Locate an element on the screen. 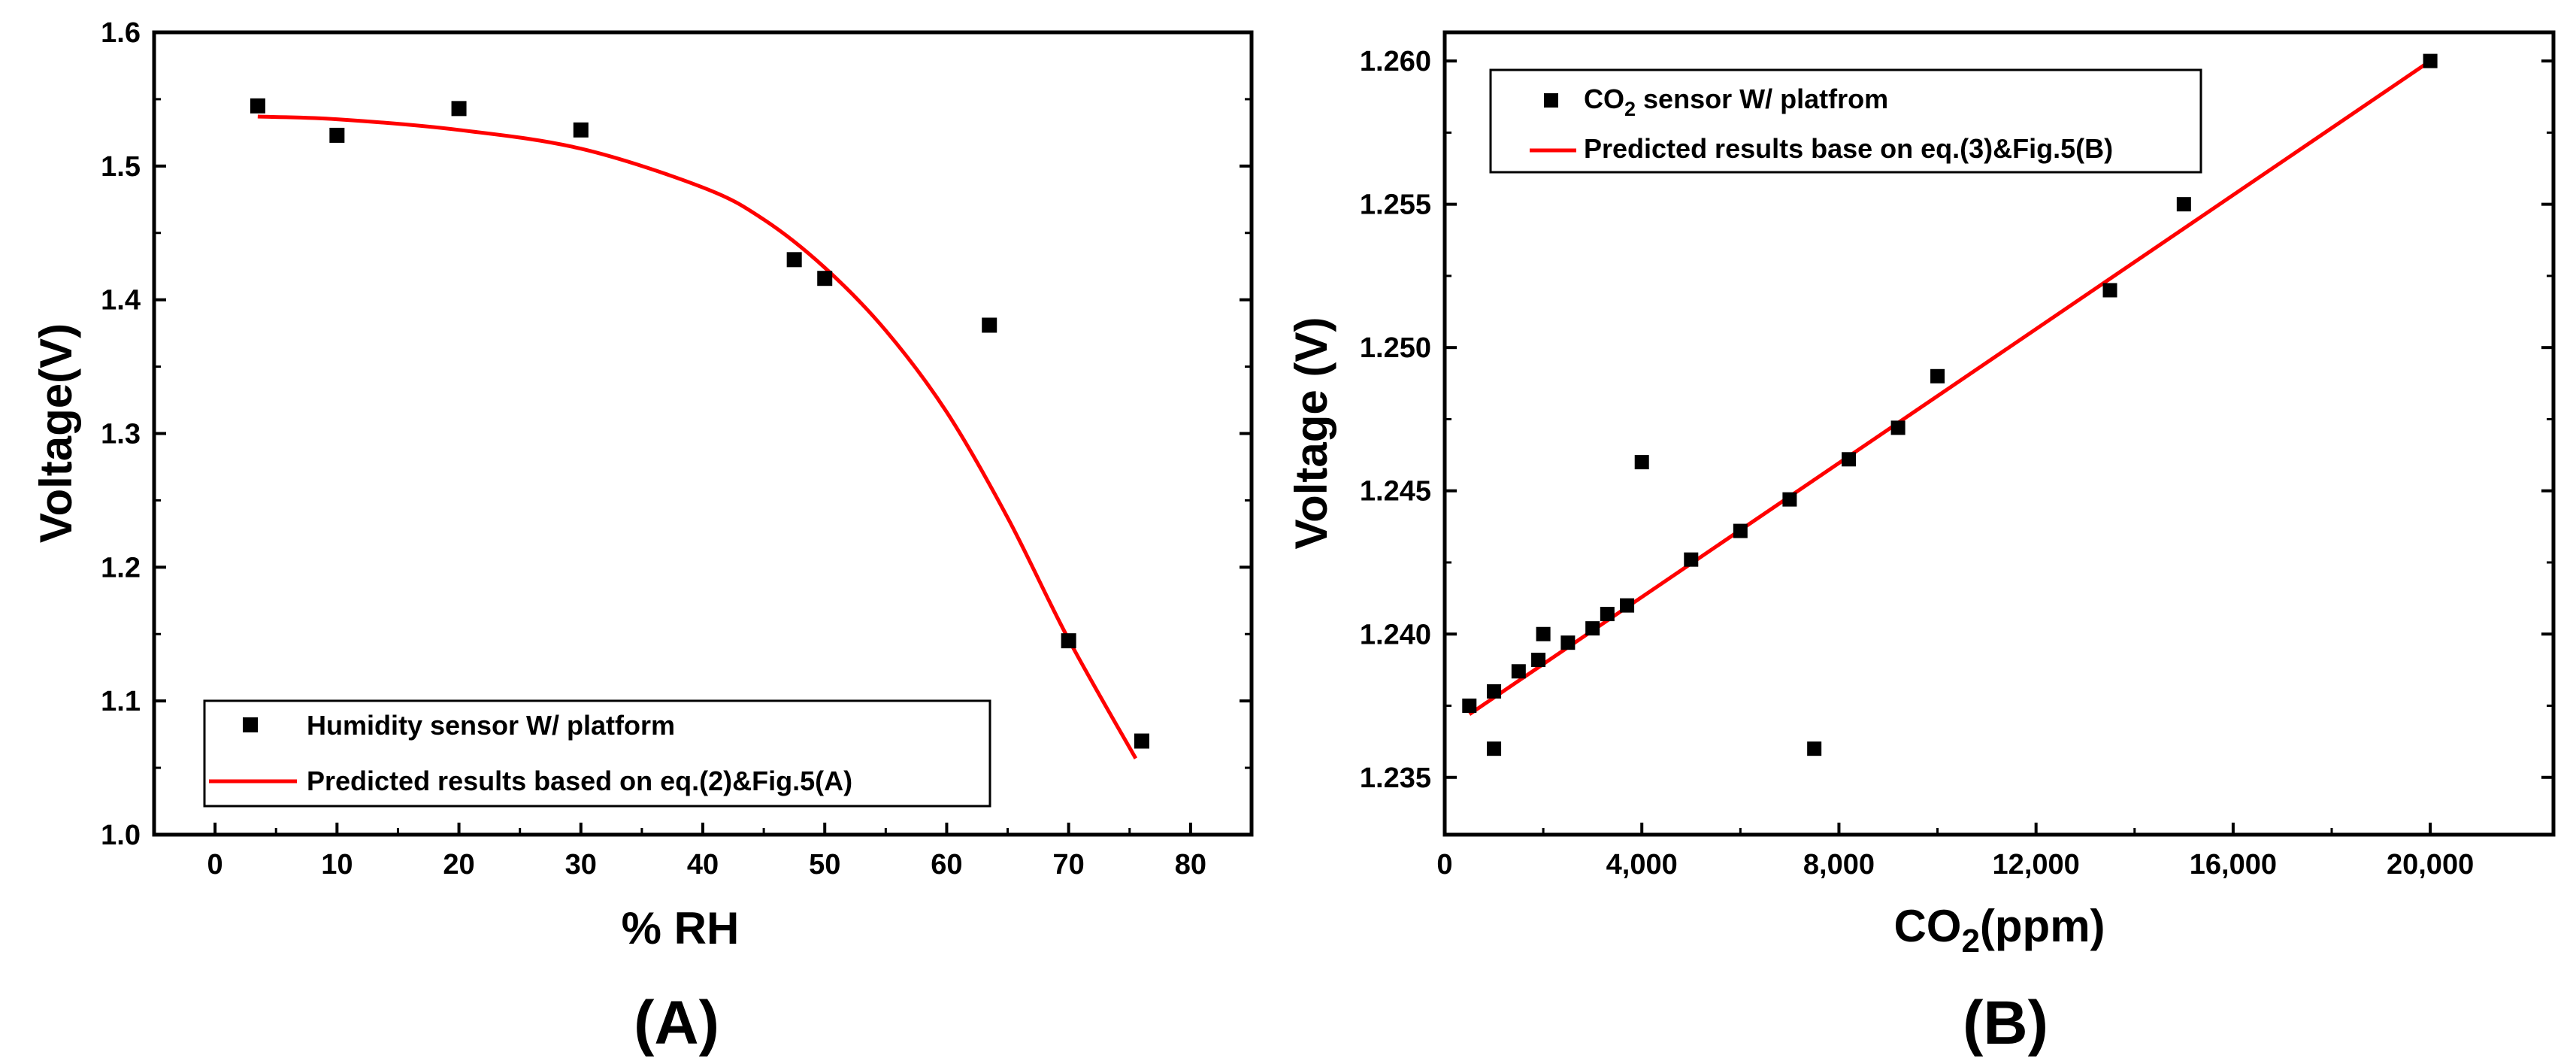 Image resolution: width=2576 pixels, height=1061 pixels. x-tick-label: 70 is located at coordinates (1069, 865).